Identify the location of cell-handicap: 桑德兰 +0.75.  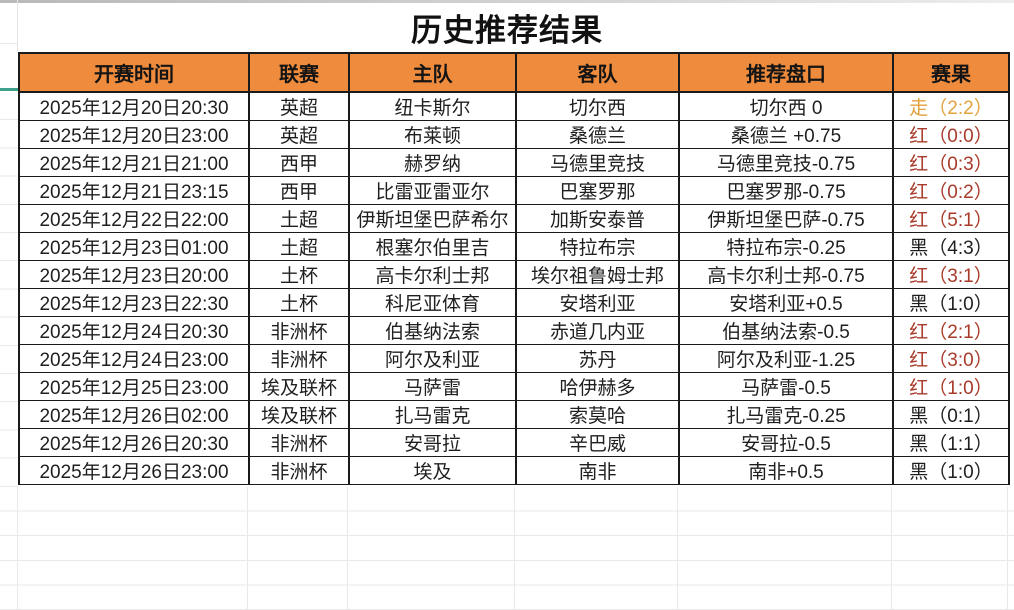
(786, 134).